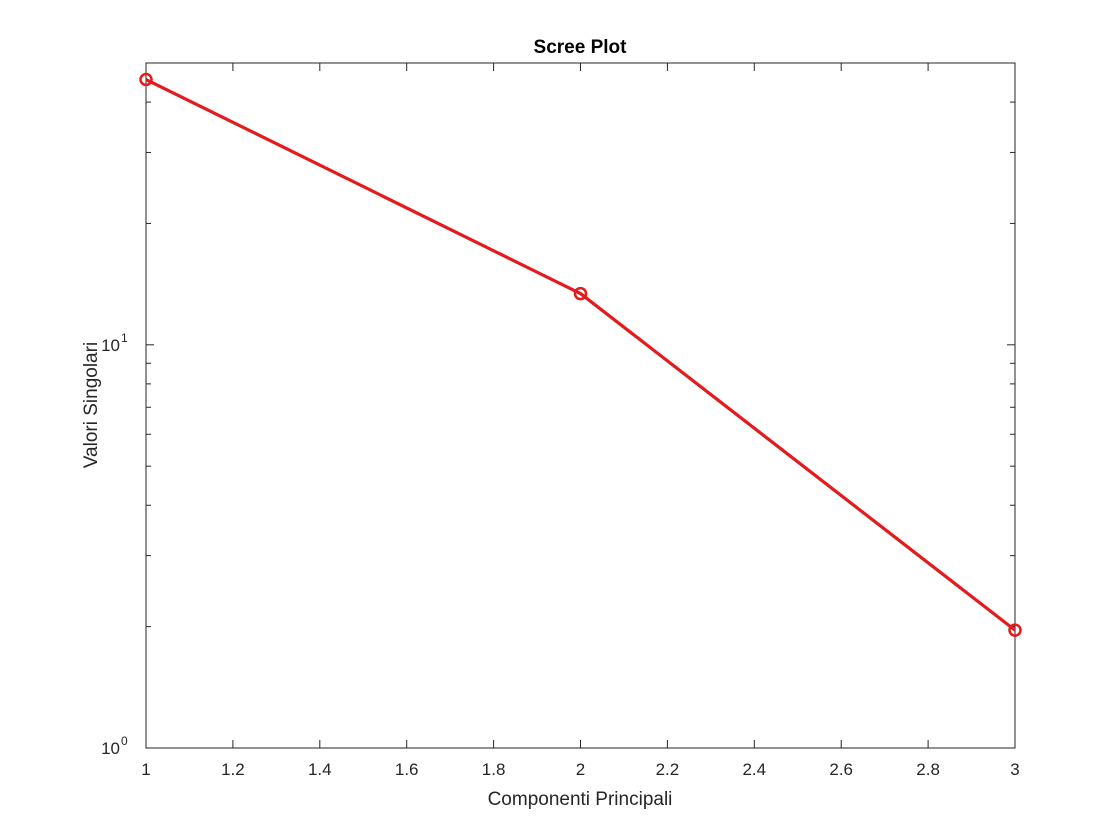 This screenshot has height=840, width=1120. I want to click on chart-title: Scree Plot, so click(581, 47).